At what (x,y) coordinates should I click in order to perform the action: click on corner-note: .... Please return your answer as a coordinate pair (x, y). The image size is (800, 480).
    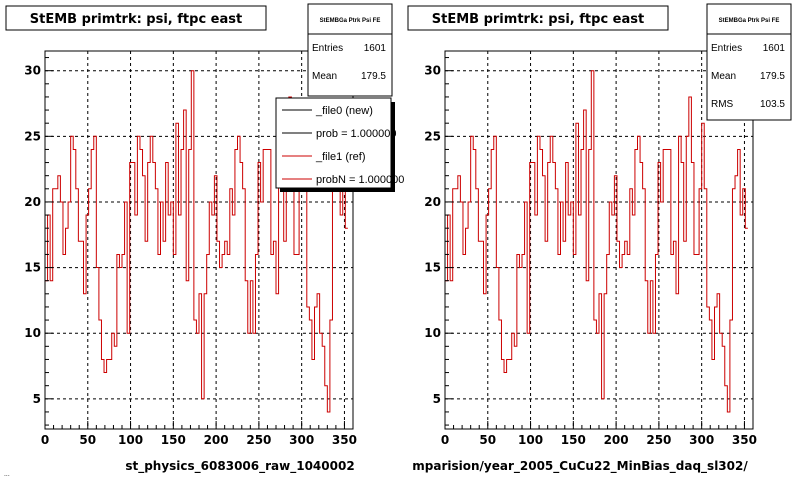
    Looking at the image, I should click on (7, 474).